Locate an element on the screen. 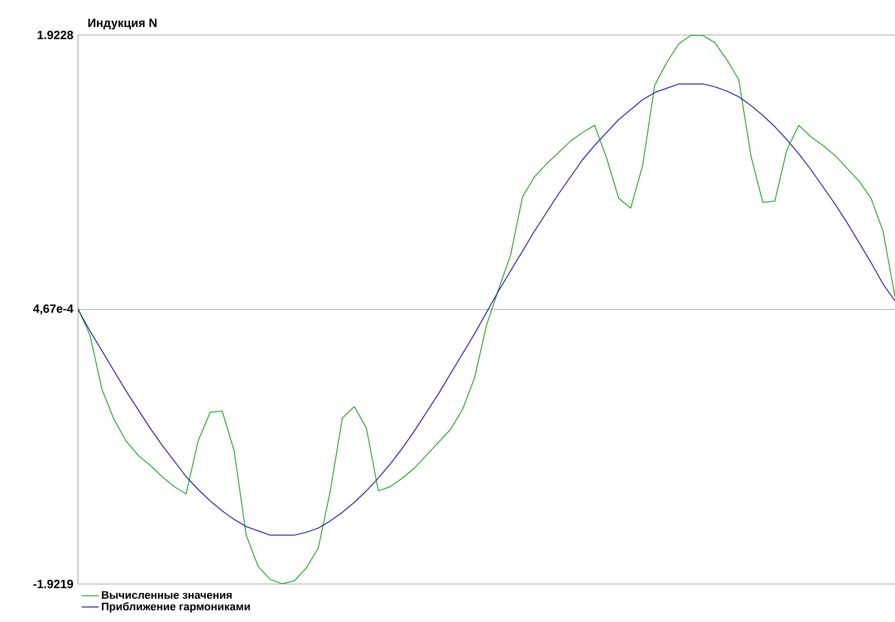  y-tick-label: -1.9219 is located at coordinates (53, 584).